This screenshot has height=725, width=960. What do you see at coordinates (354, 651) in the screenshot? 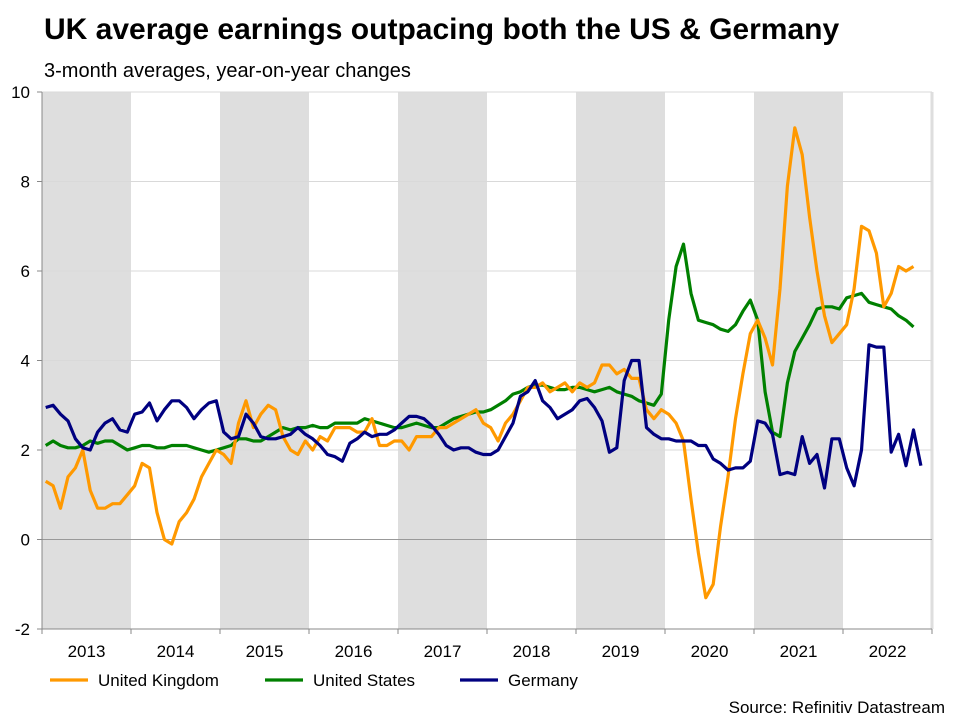
I see `x-tick-label: 2016` at bounding box center [354, 651].